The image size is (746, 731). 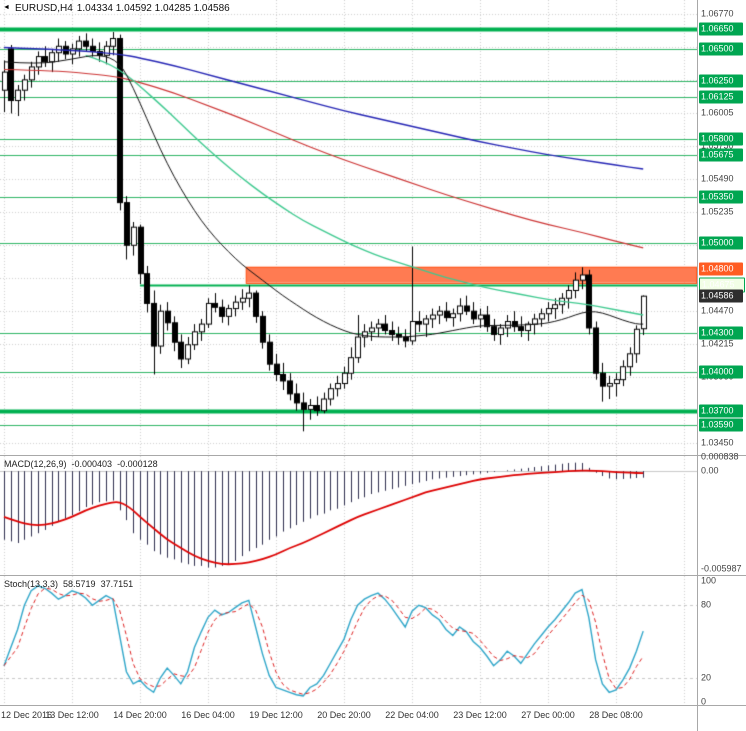 What do you see at coordinates (27, 715) in the screenshot?
I see `time-label: 12 Dec 2016` at bounding box center [27, 715].